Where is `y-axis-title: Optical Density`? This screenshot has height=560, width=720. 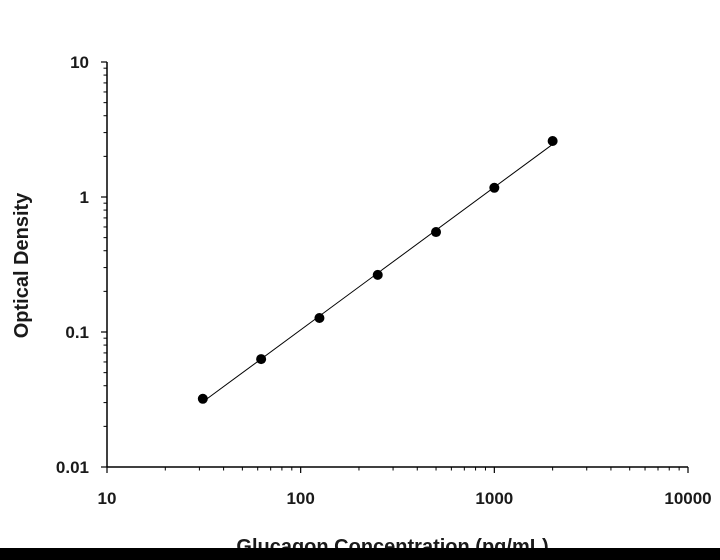 y-axis-title: Optical Density is located at coordinates (22, 265).